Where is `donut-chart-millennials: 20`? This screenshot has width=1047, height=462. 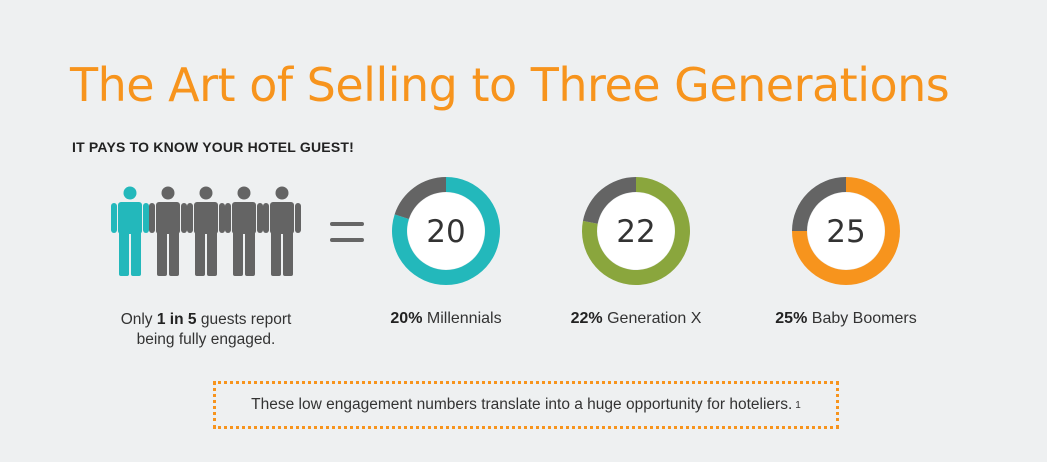
donut-chart-millennials: 20 is located at coordinates (446, 231).